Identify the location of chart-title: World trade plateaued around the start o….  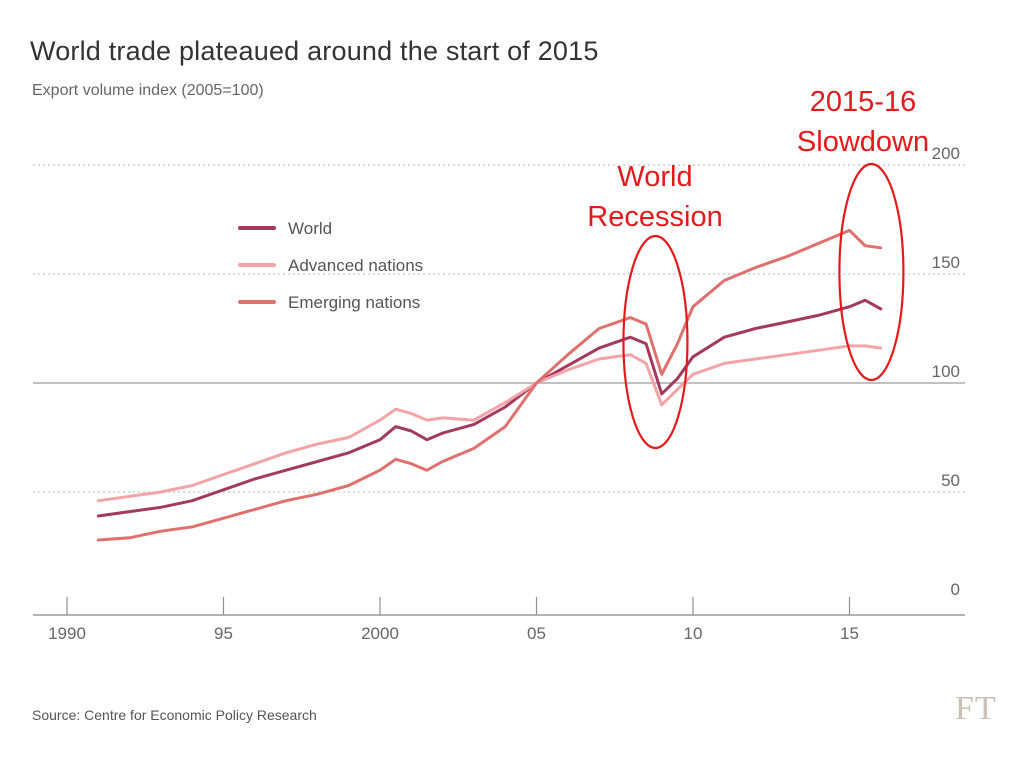
(314, 51).